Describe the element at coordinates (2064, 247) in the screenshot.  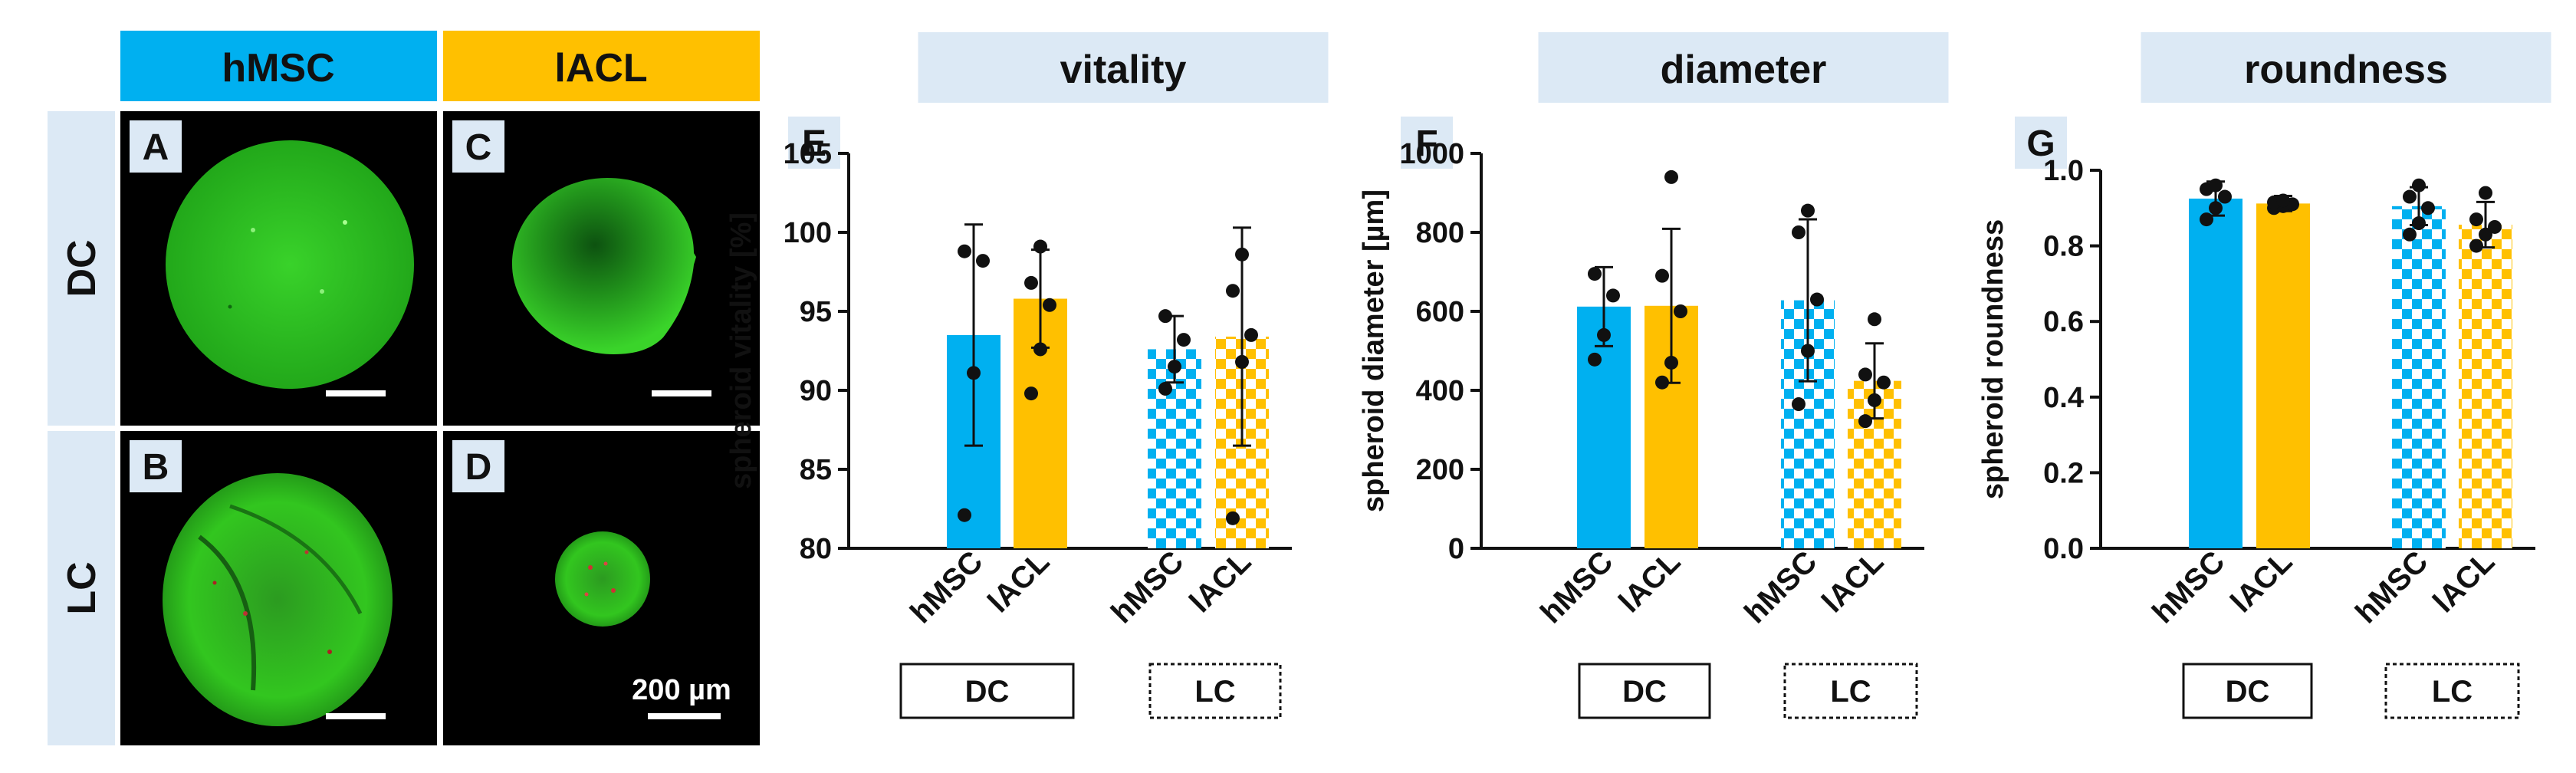
I see `y-tick-label: 0.8` at that location.